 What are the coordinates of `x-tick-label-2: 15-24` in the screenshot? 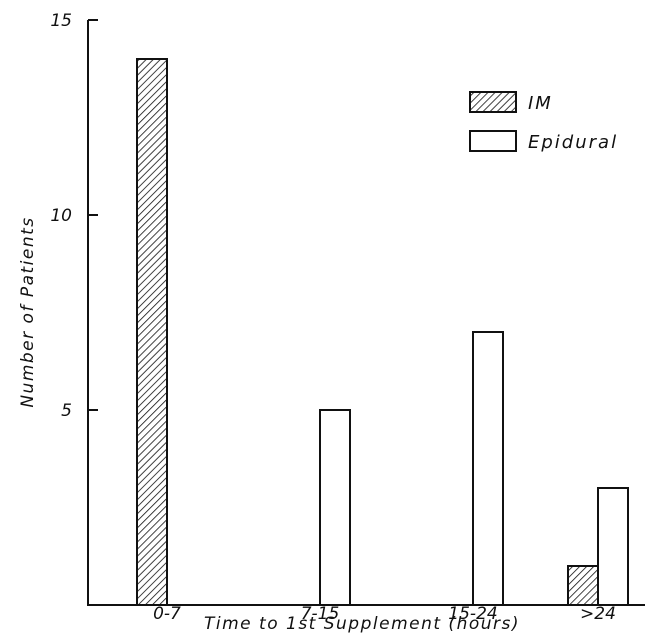 It's located at (472, 614).